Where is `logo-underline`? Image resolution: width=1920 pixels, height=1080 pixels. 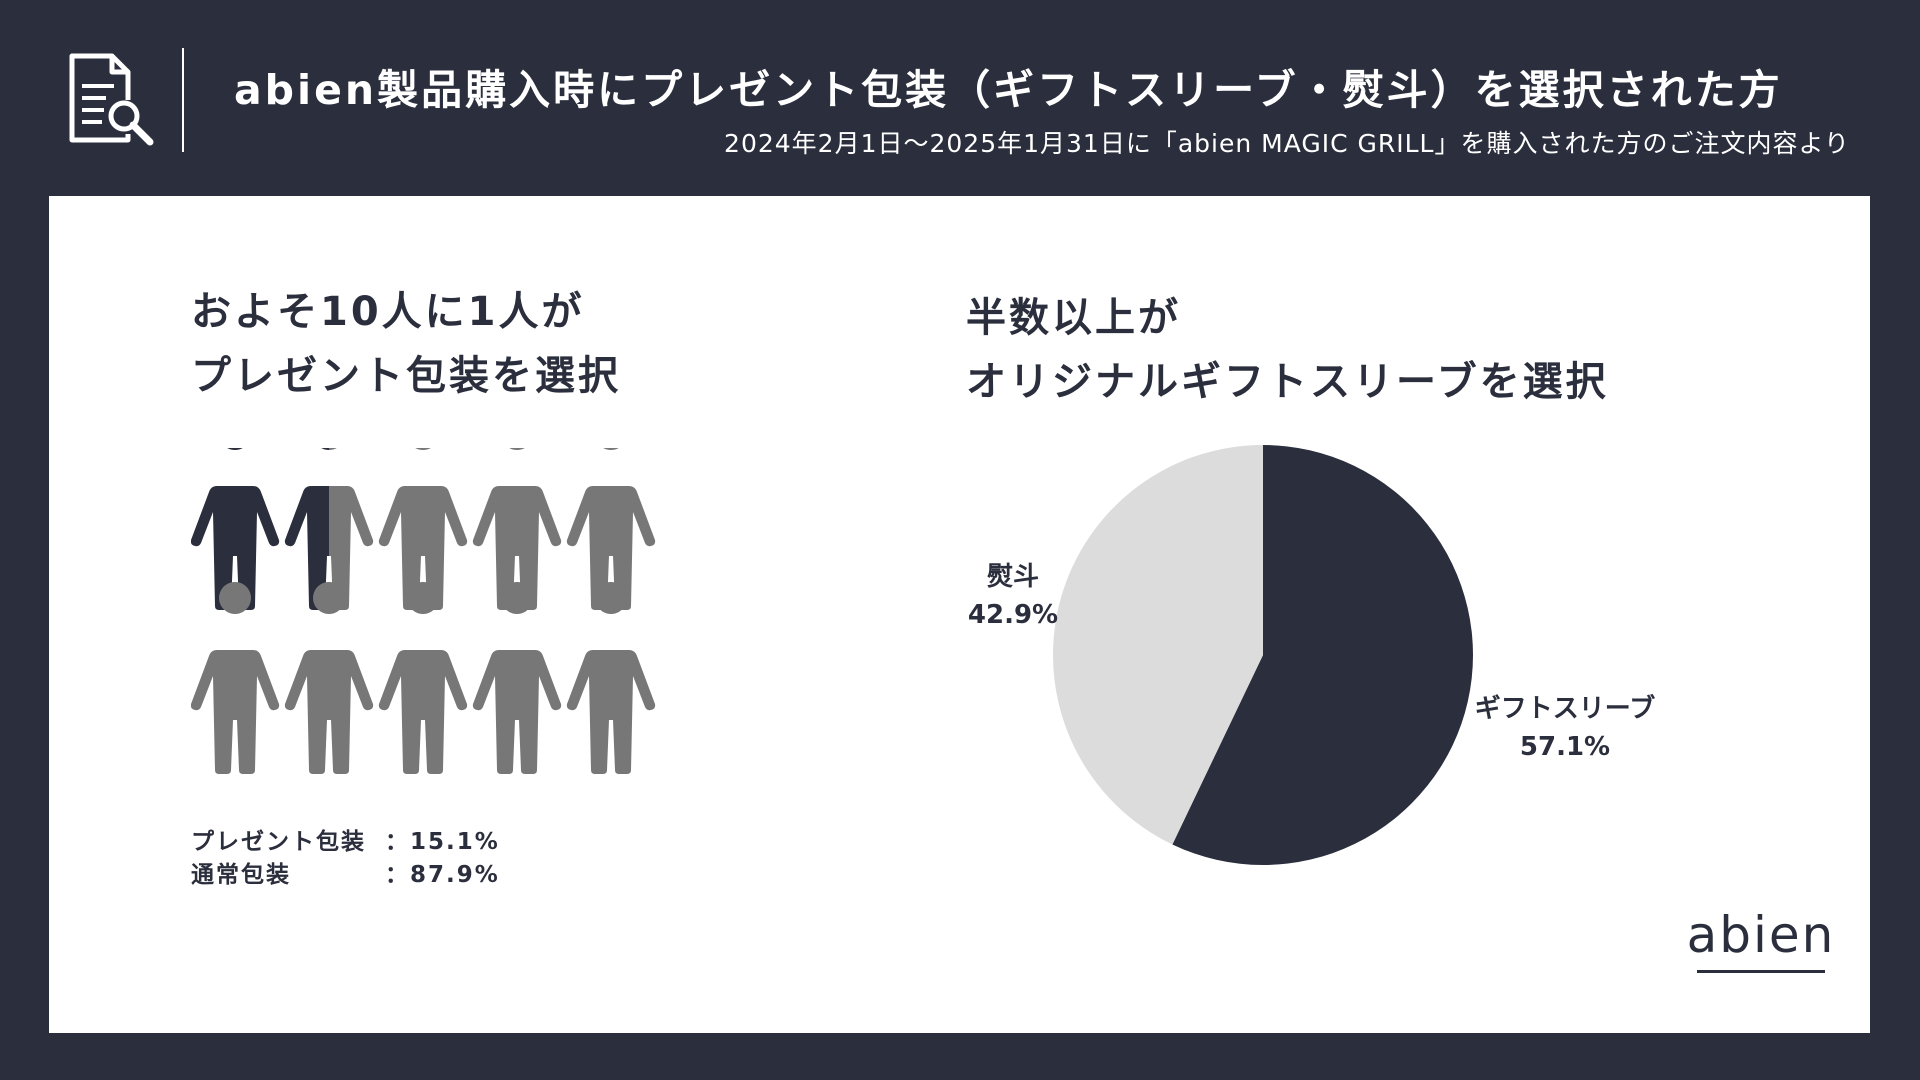 logo-underline is located at coordinates (1761, 971).